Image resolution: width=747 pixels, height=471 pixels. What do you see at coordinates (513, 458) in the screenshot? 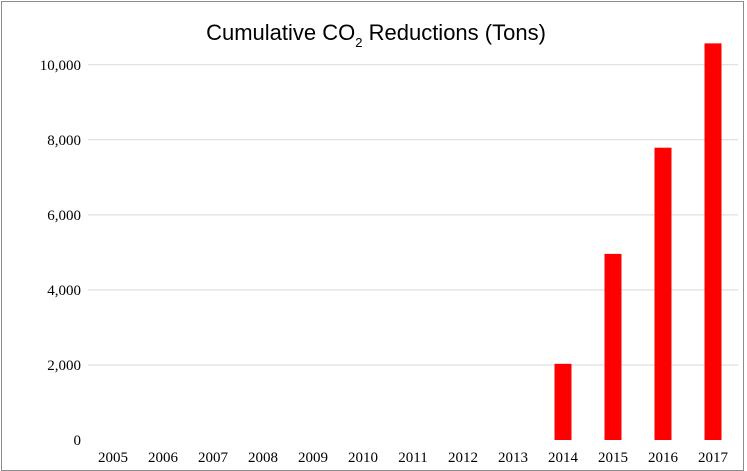
I see `x-tick-label: 2013` at bounding box center [513, 458].